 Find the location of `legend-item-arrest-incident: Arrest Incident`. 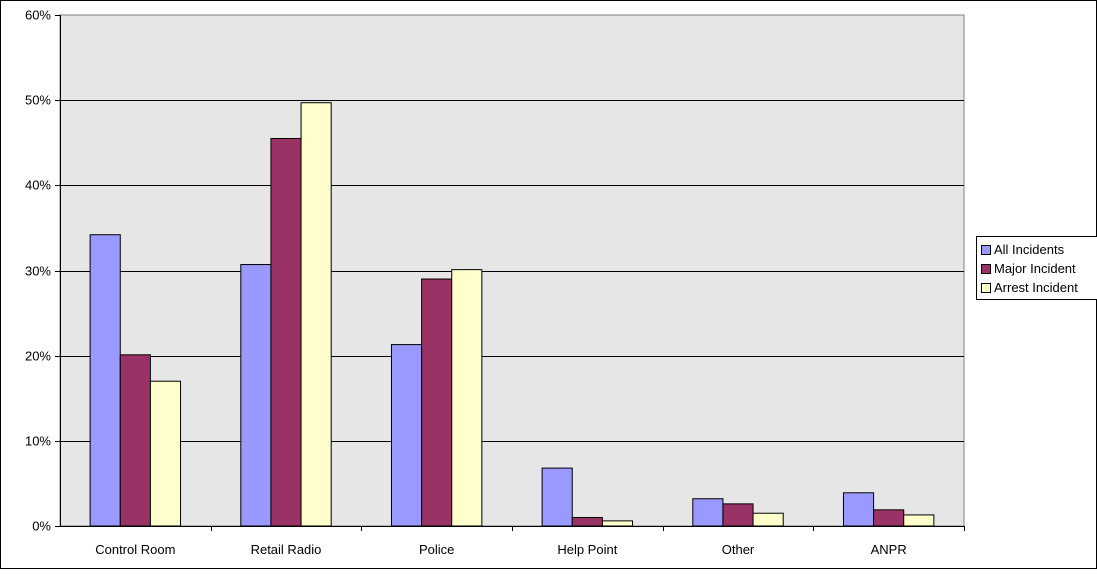

legend-item-arrest-incident: Arrest Incident is located at coordinates (1037, 287).